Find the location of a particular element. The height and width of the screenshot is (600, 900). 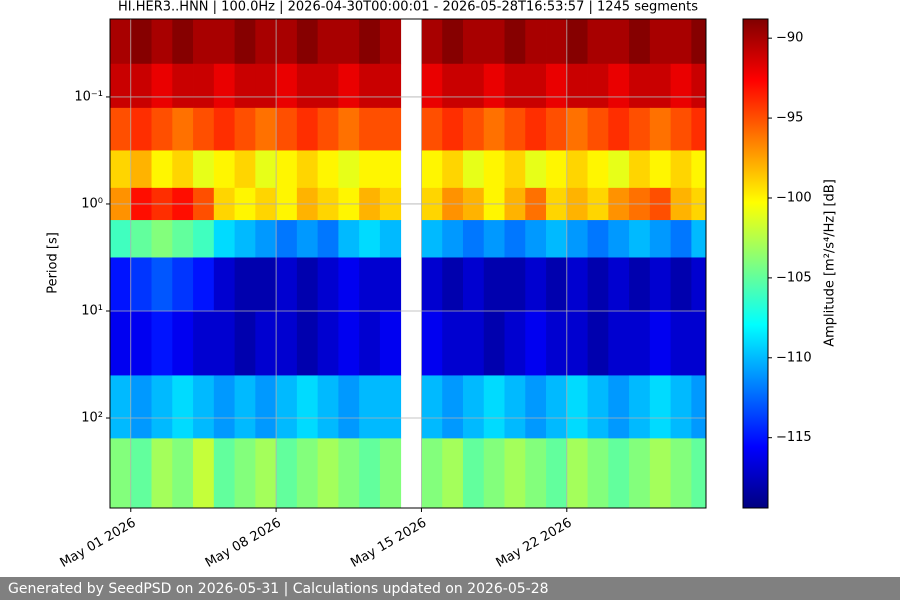

colorbar-tick-label: −100 is located at coordinates (794, 197).